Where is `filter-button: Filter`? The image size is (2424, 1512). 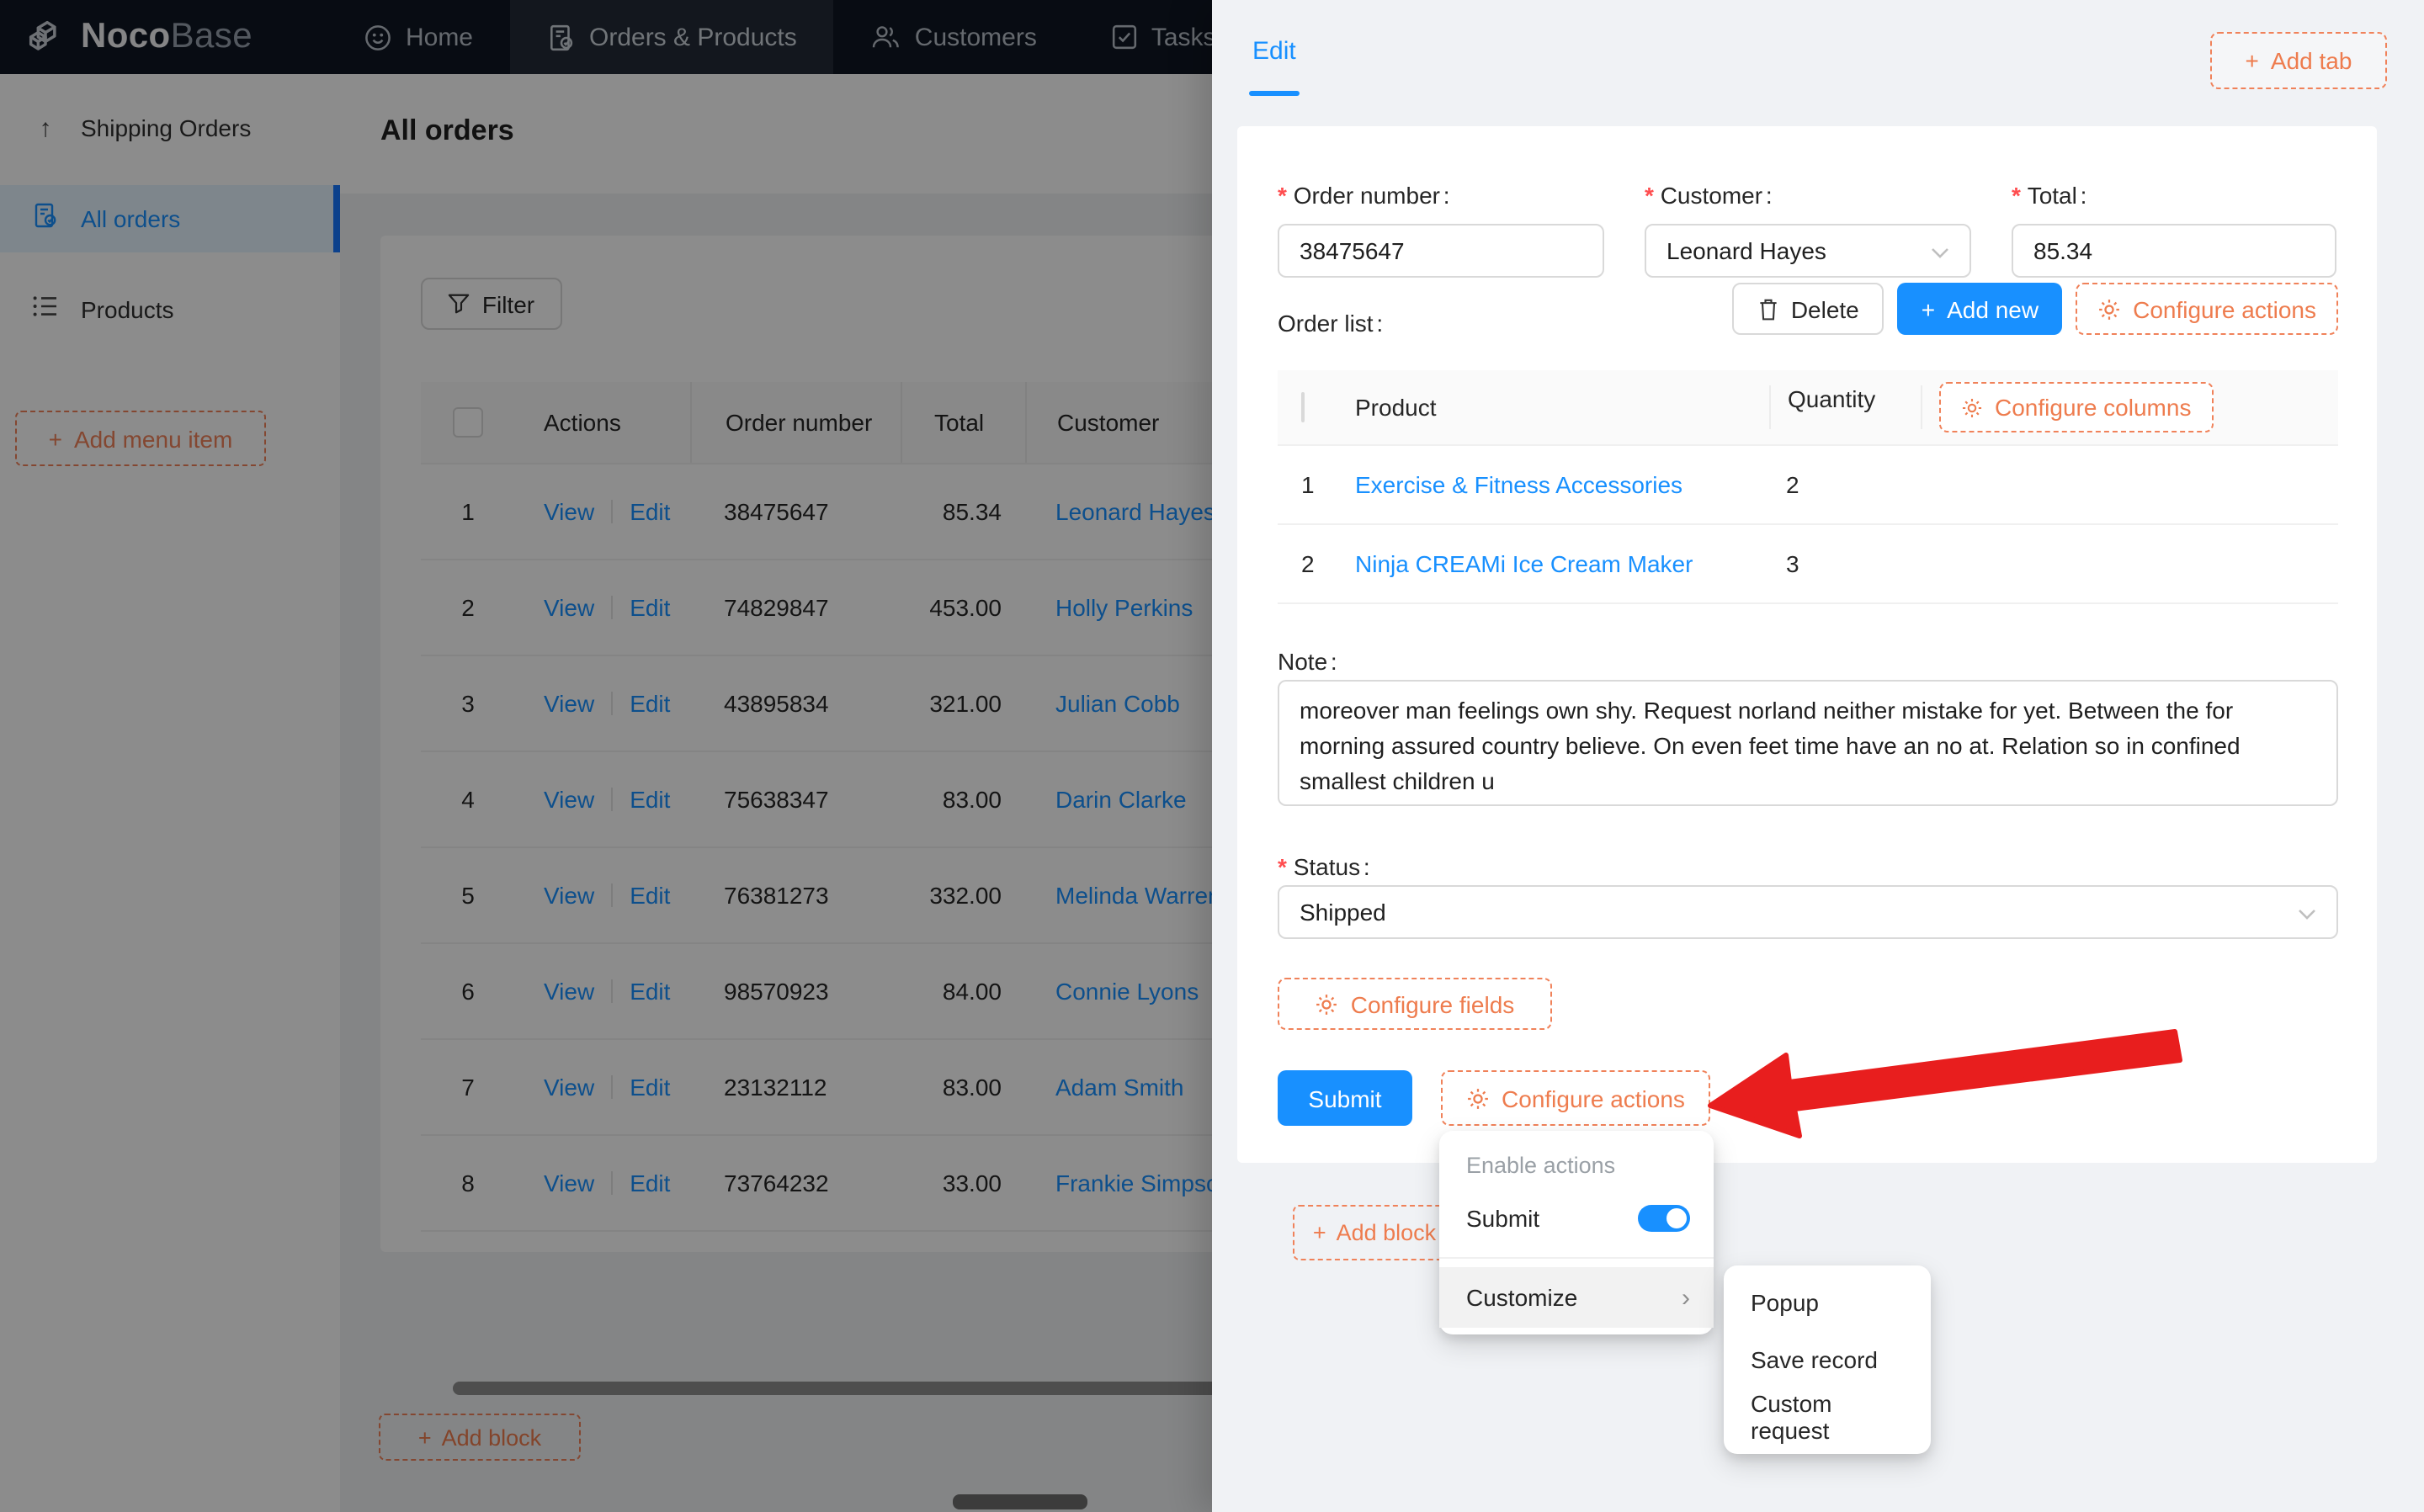 filter-button: Filter is located at coordinates (491, 304).